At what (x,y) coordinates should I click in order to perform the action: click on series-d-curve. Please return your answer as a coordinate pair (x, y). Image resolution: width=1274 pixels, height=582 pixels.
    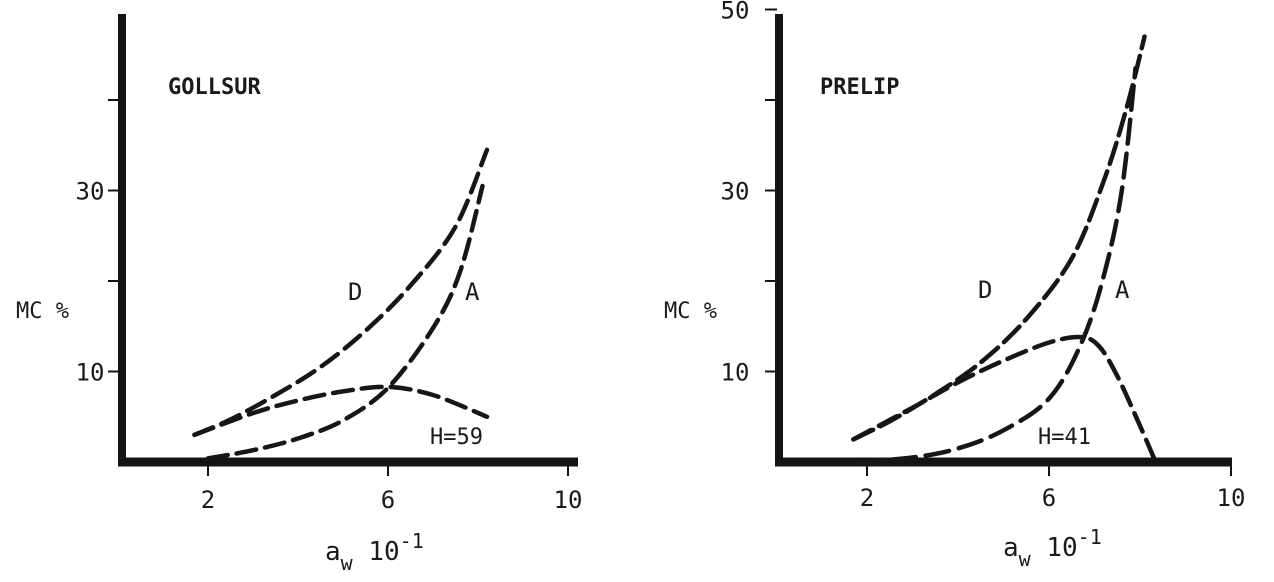
    Looking at the image, I should click on (341, 292).